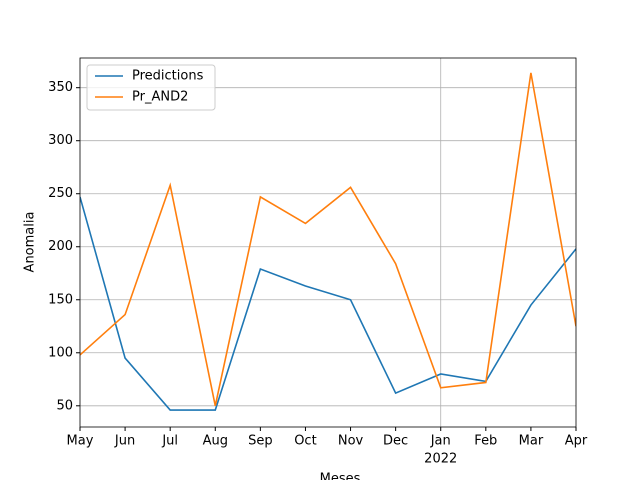 The image size is (640, 480). I want to click on y-tick-label: 200, so click(60, 246).